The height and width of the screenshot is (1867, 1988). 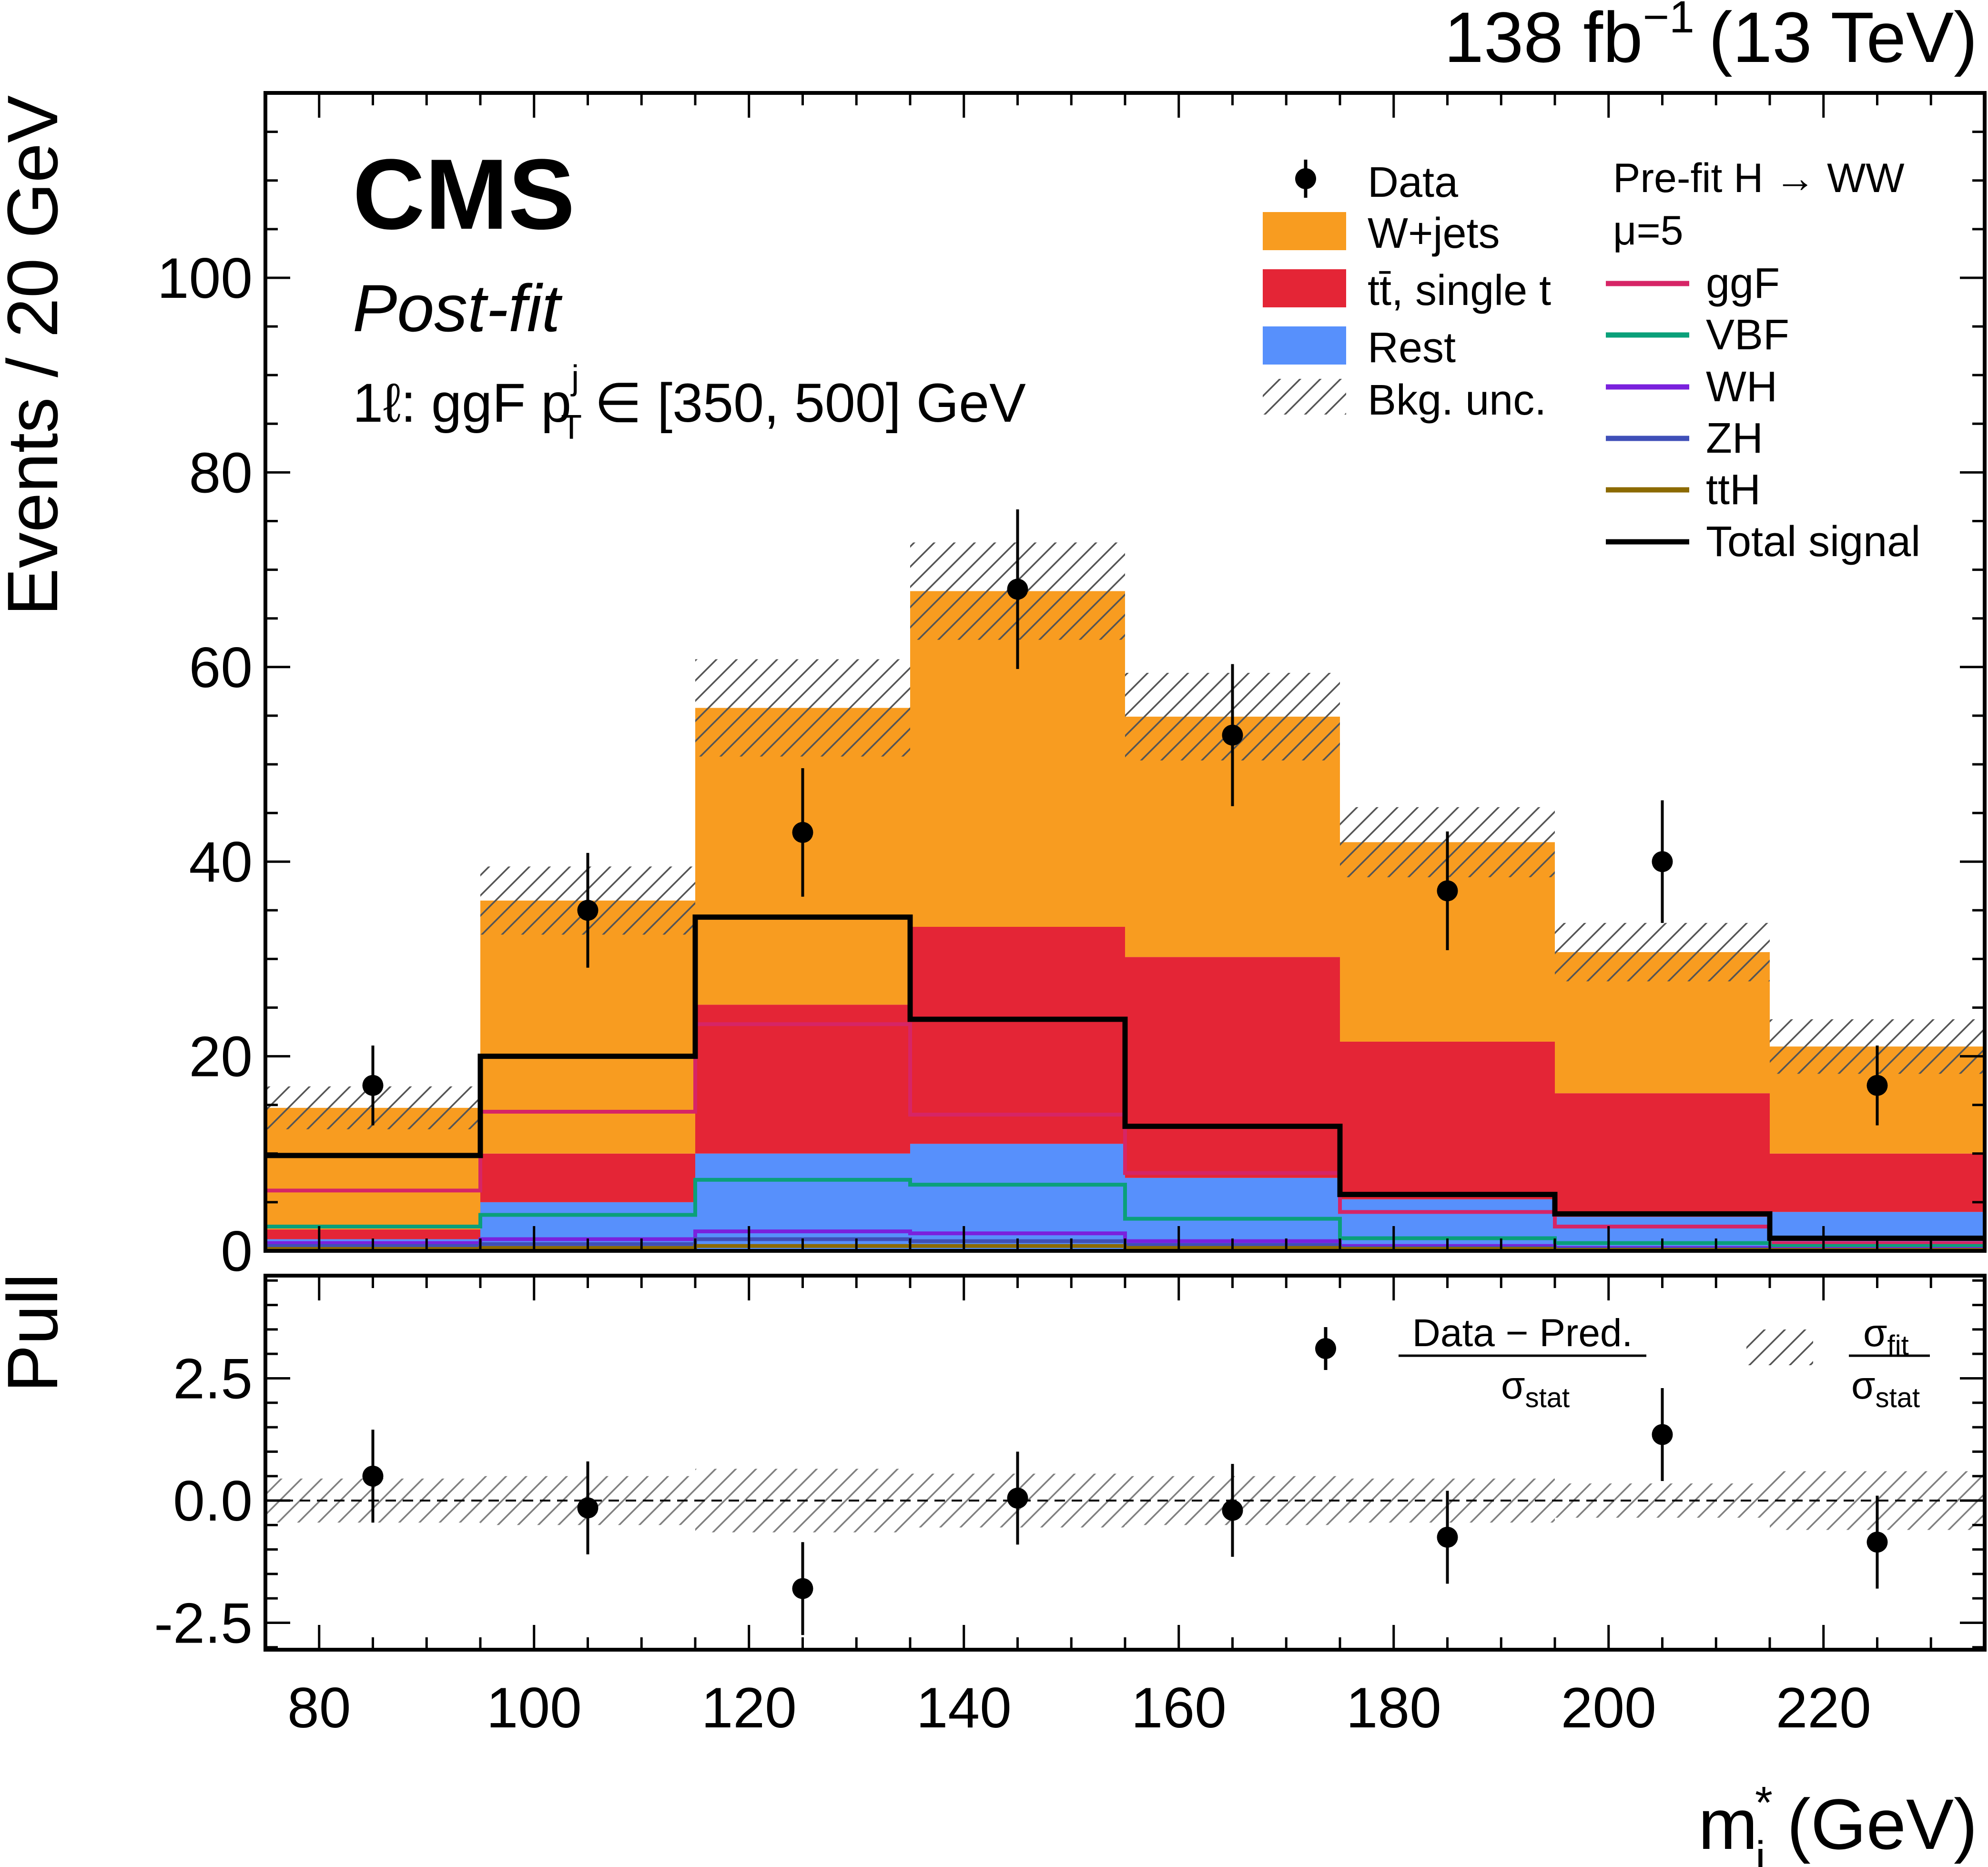 What do you see at coordinates (205, 278) in the screenshot?
I see `main-ytick-label-100: 100` at bounding box center [205, 278].